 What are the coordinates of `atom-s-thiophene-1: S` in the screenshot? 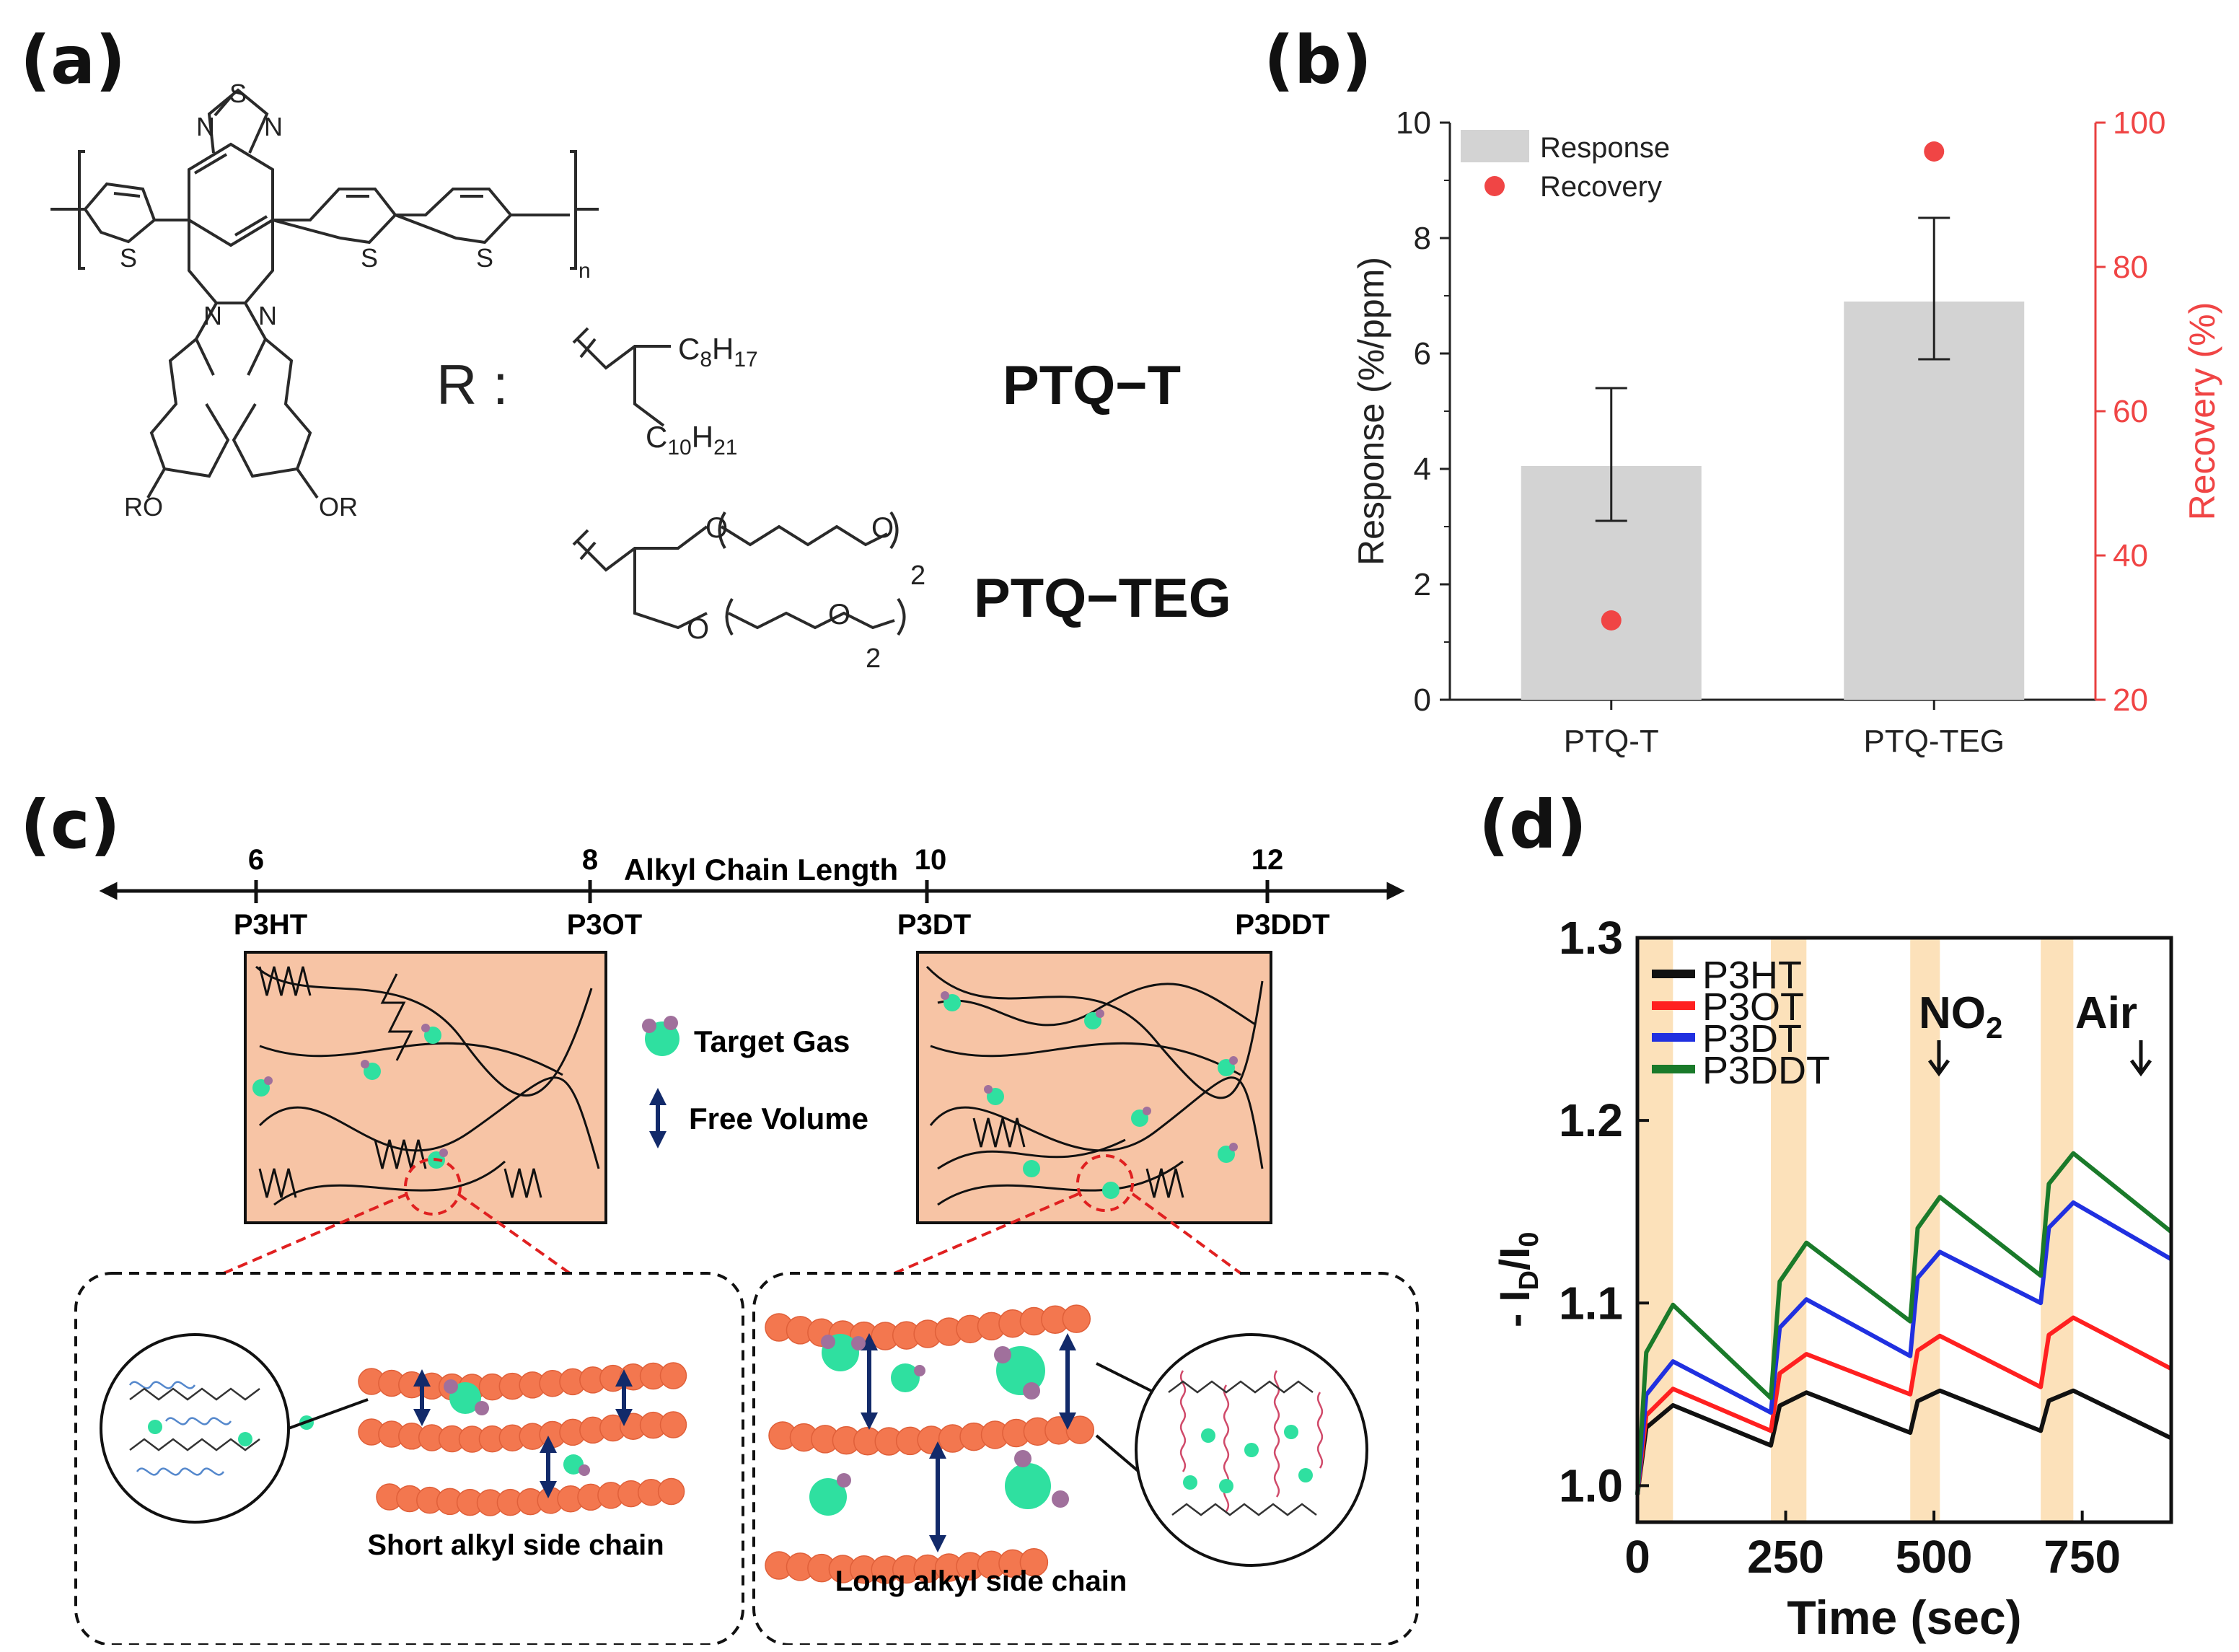 It's located at (128, 258).